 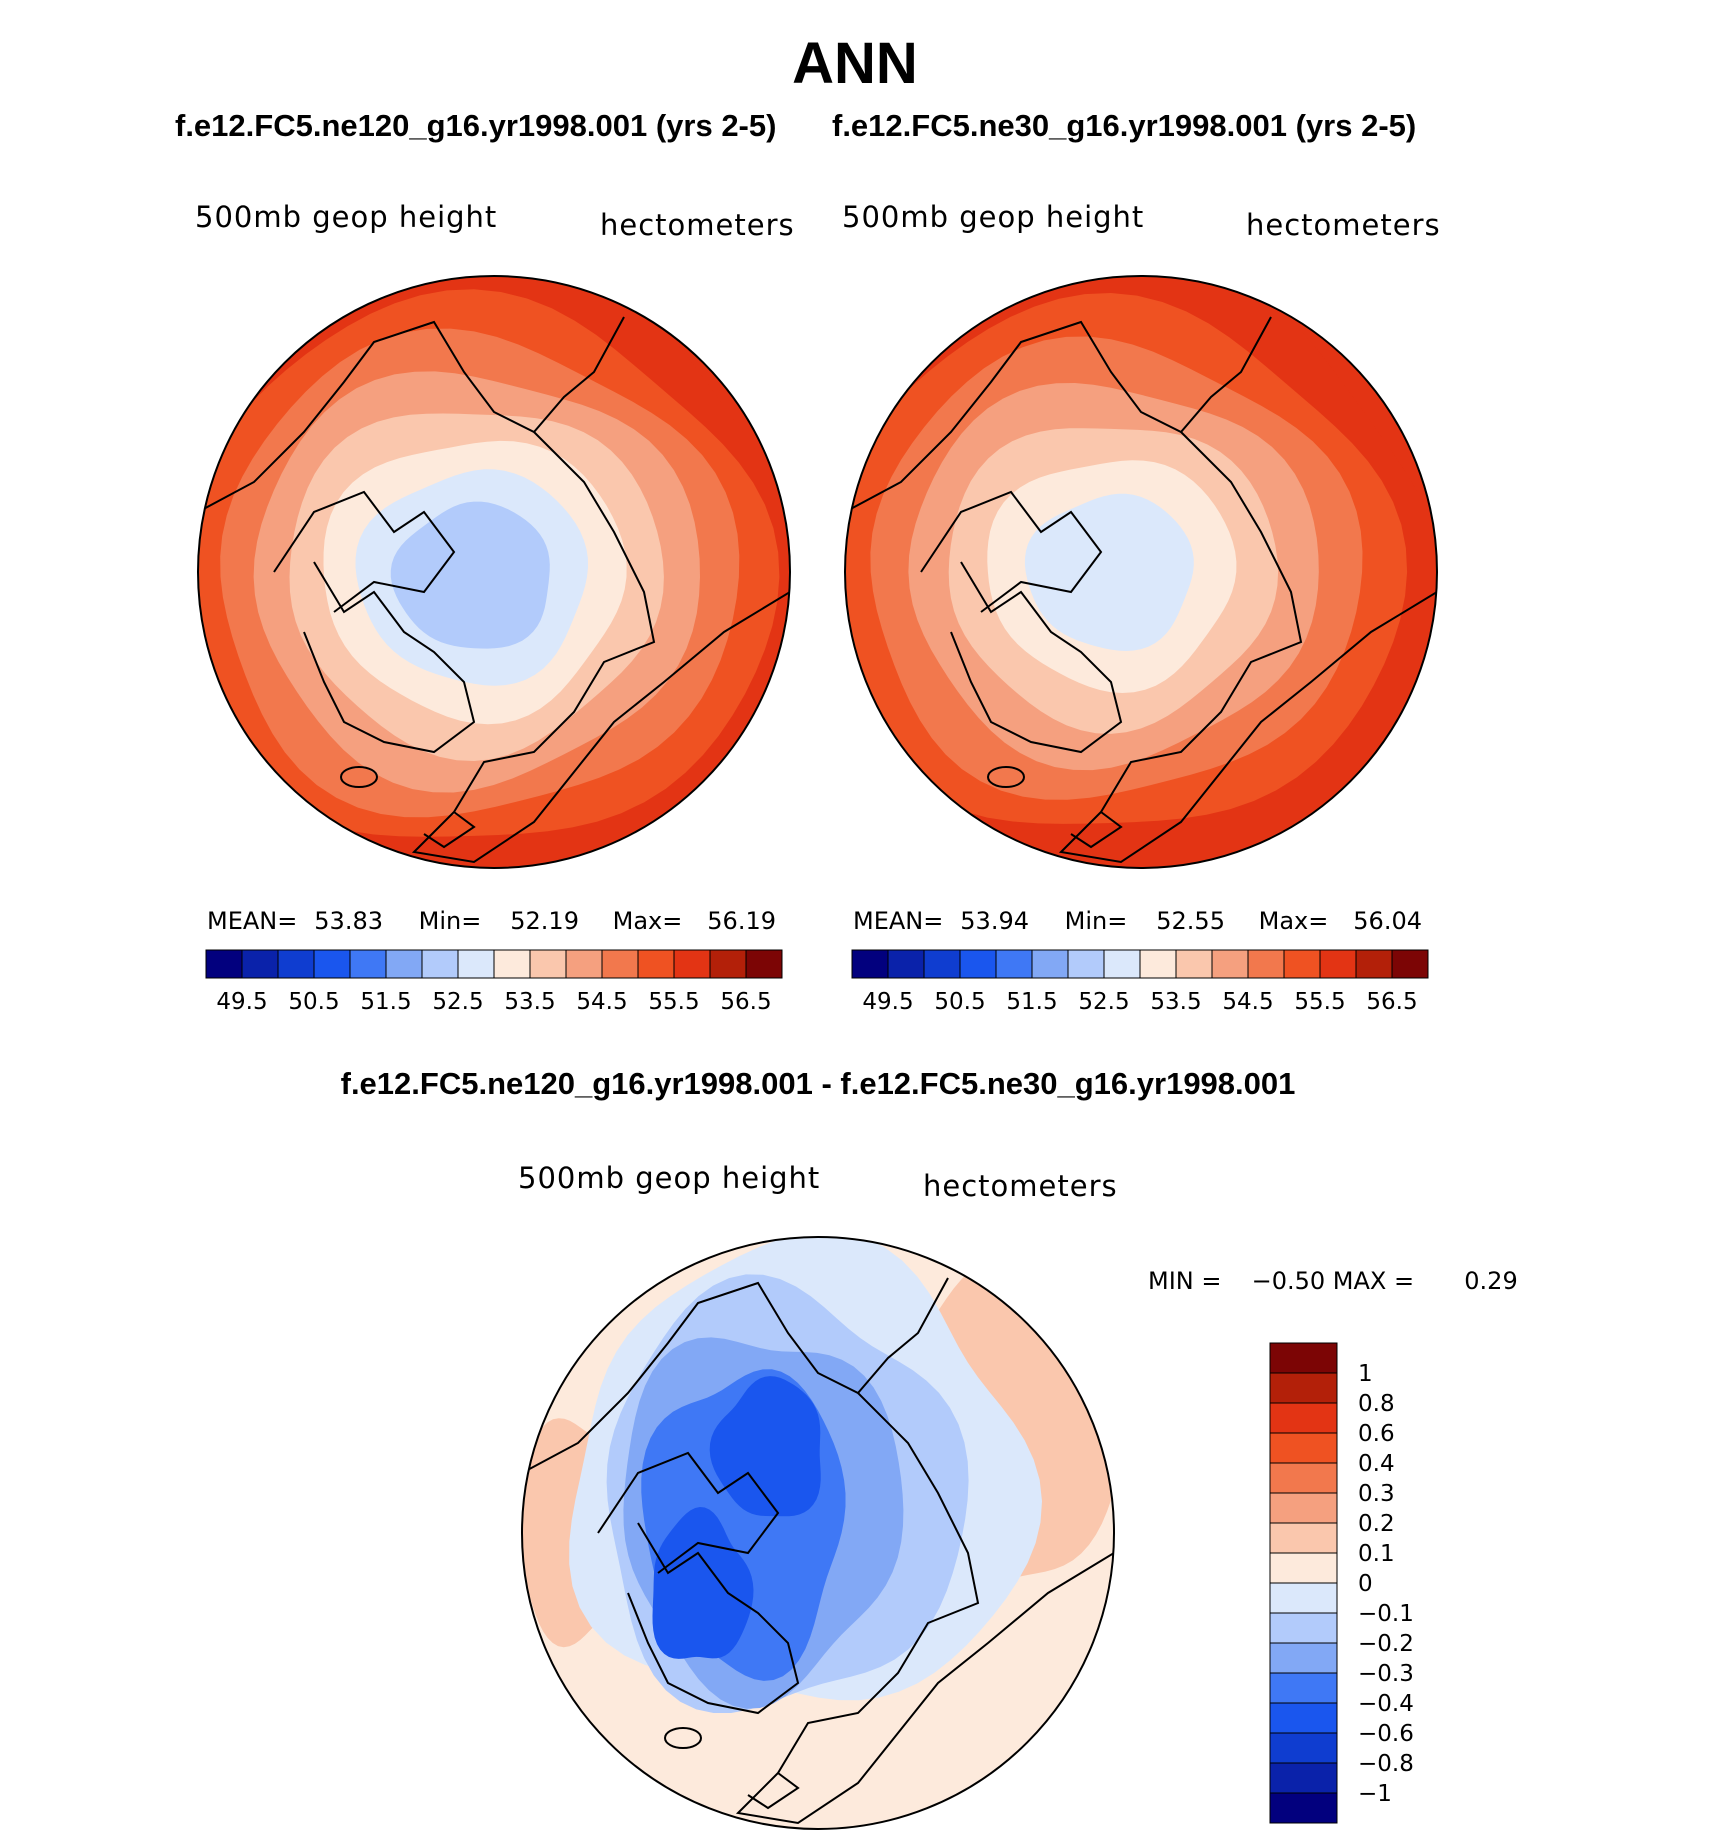 I want to click on colorbar-tick-label: 0.8, so click(x=1376, y=1404).